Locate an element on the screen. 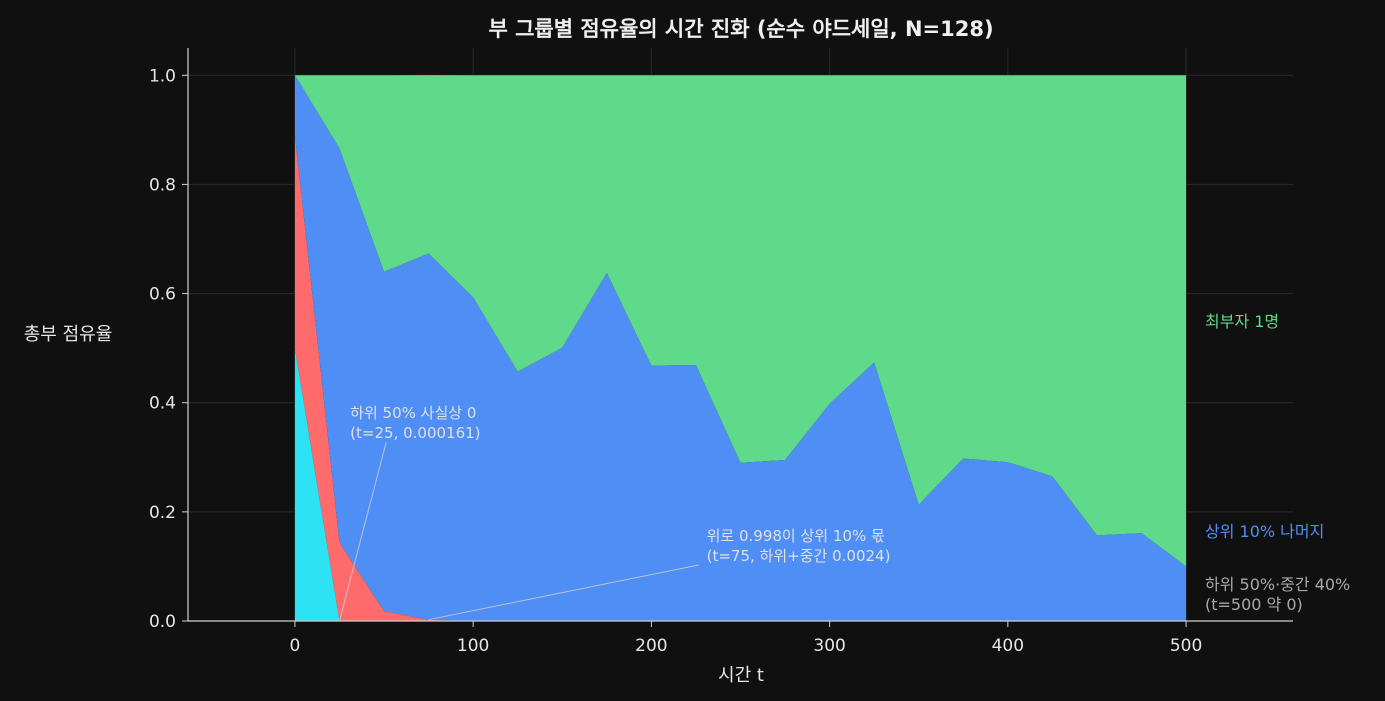 The image size is (1385, 701). y-tick-label: 0.2 is located at coordinates (162, 513).